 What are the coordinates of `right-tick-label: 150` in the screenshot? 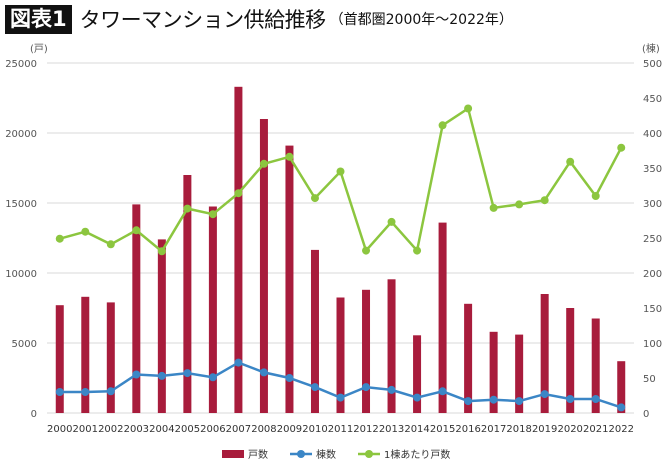 It's located at (652, 309).